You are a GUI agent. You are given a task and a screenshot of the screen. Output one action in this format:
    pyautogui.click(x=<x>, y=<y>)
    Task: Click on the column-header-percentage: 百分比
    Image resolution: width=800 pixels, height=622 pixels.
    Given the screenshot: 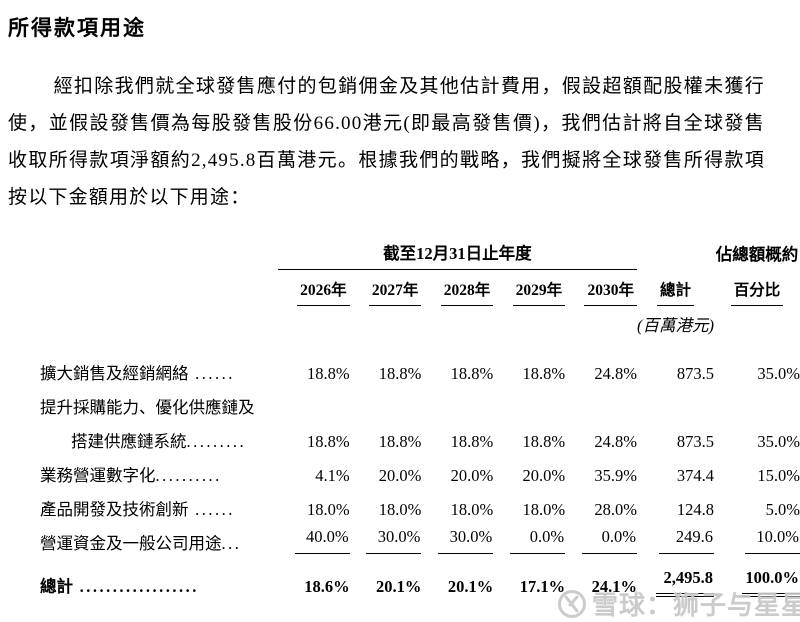 What is the action you would take?
    pyautogui.click(x=757, y=291)
    